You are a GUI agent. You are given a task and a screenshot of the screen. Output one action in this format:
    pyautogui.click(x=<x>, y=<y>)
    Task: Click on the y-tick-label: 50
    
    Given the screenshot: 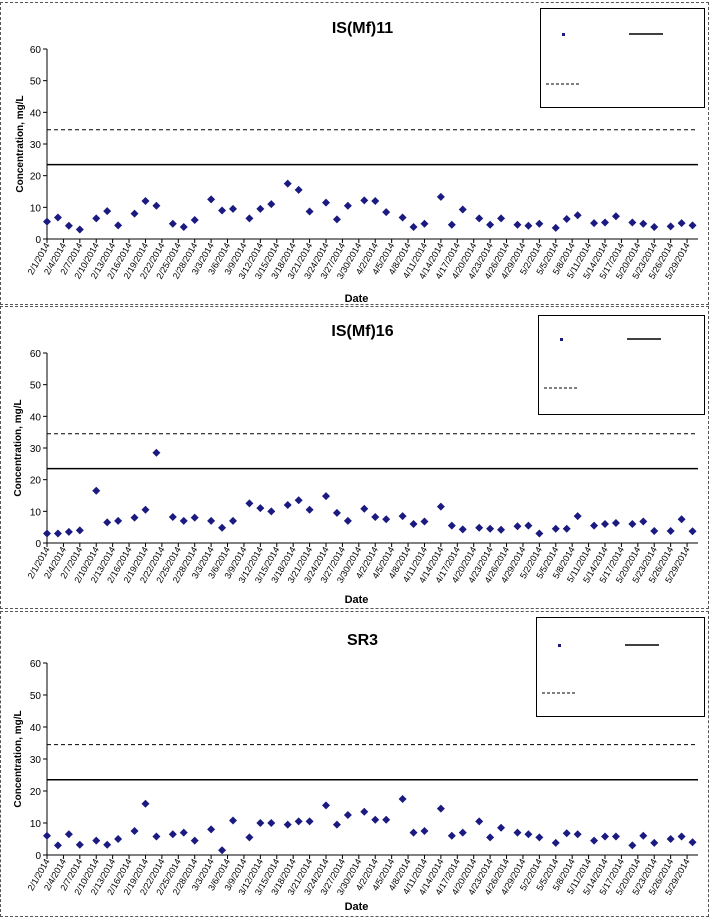 What is the action you would take?
    pyautogui.click(x=36, y=386)
    